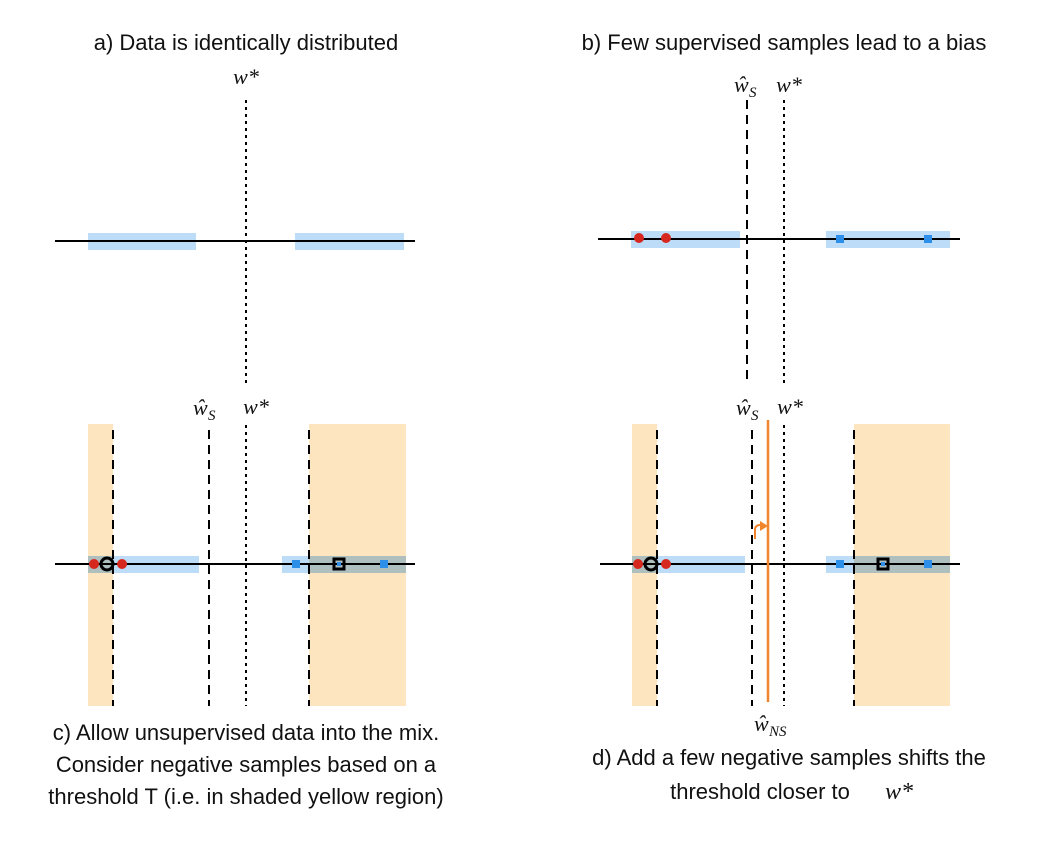 This screenshot has width=1050, height=858. What do you see at coordinates (757, 531) in the screenshot?
I see `panel-d-shift-arrow` at bounding box center [757, 531].